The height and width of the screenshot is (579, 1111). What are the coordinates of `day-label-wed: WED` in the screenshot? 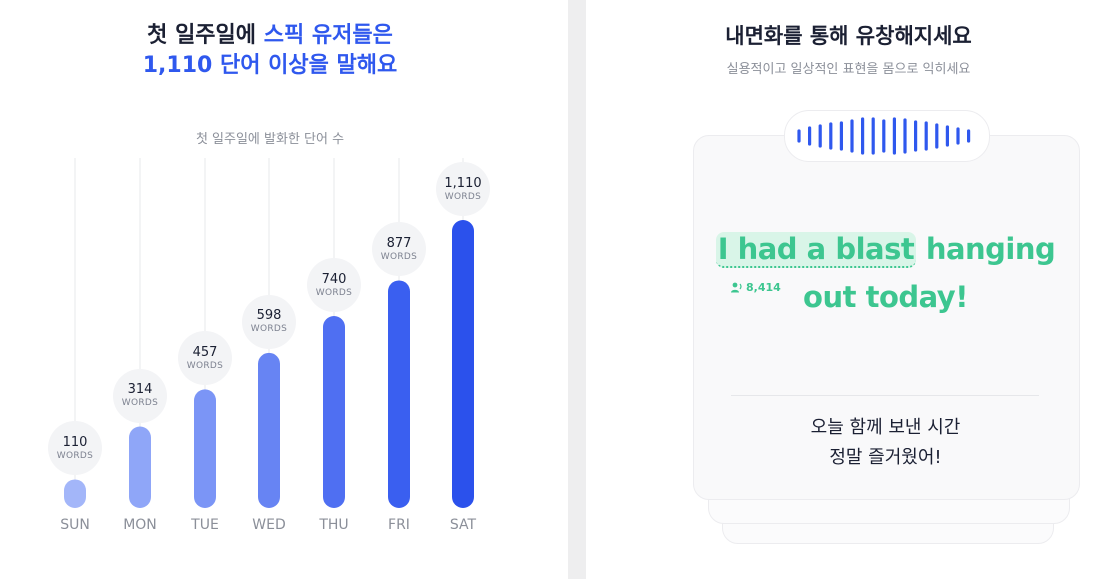 It's located at (269, 525).